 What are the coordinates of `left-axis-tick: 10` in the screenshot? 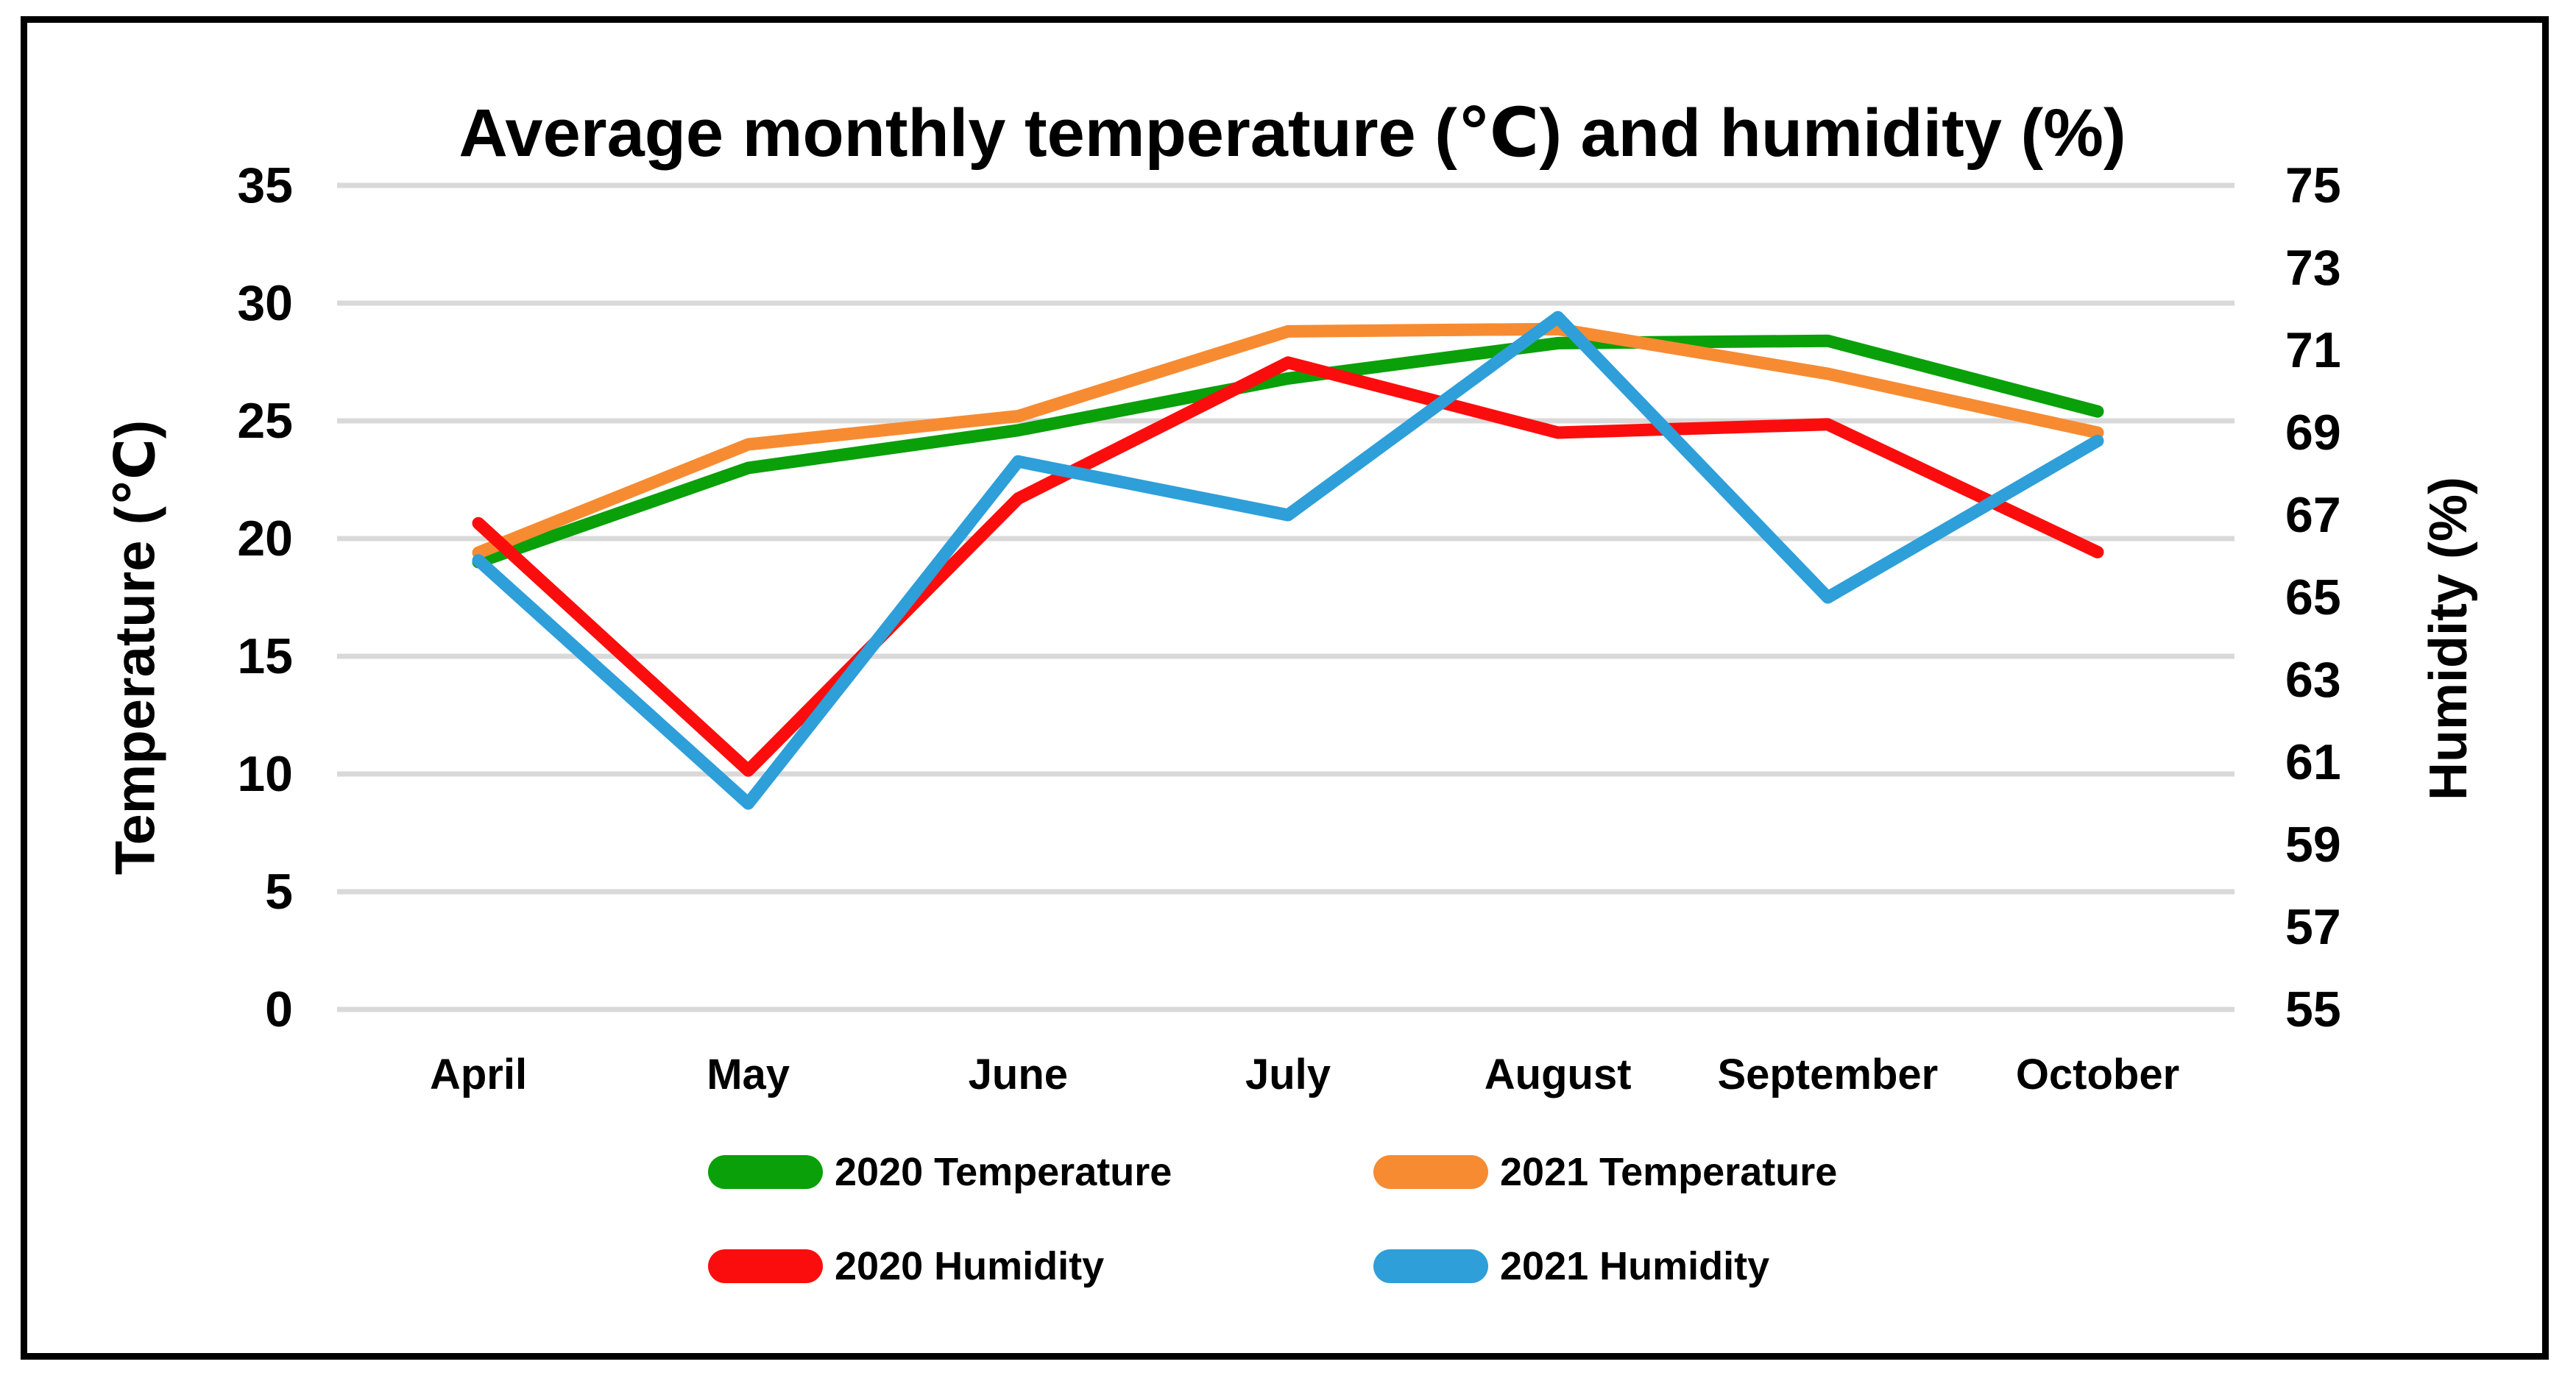 It's located at (265, 774).